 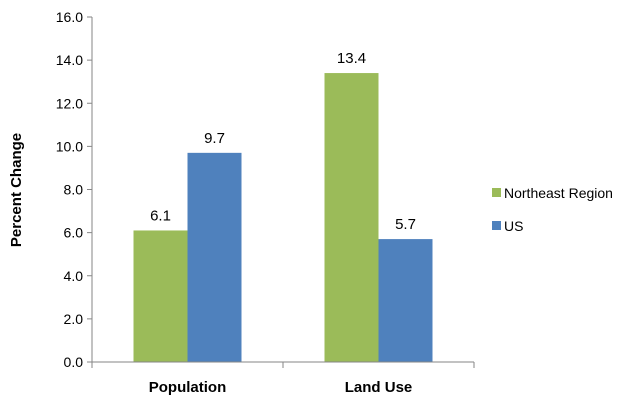 I want to click on y-tick-label: 8.0, so click(x=74, y=190).